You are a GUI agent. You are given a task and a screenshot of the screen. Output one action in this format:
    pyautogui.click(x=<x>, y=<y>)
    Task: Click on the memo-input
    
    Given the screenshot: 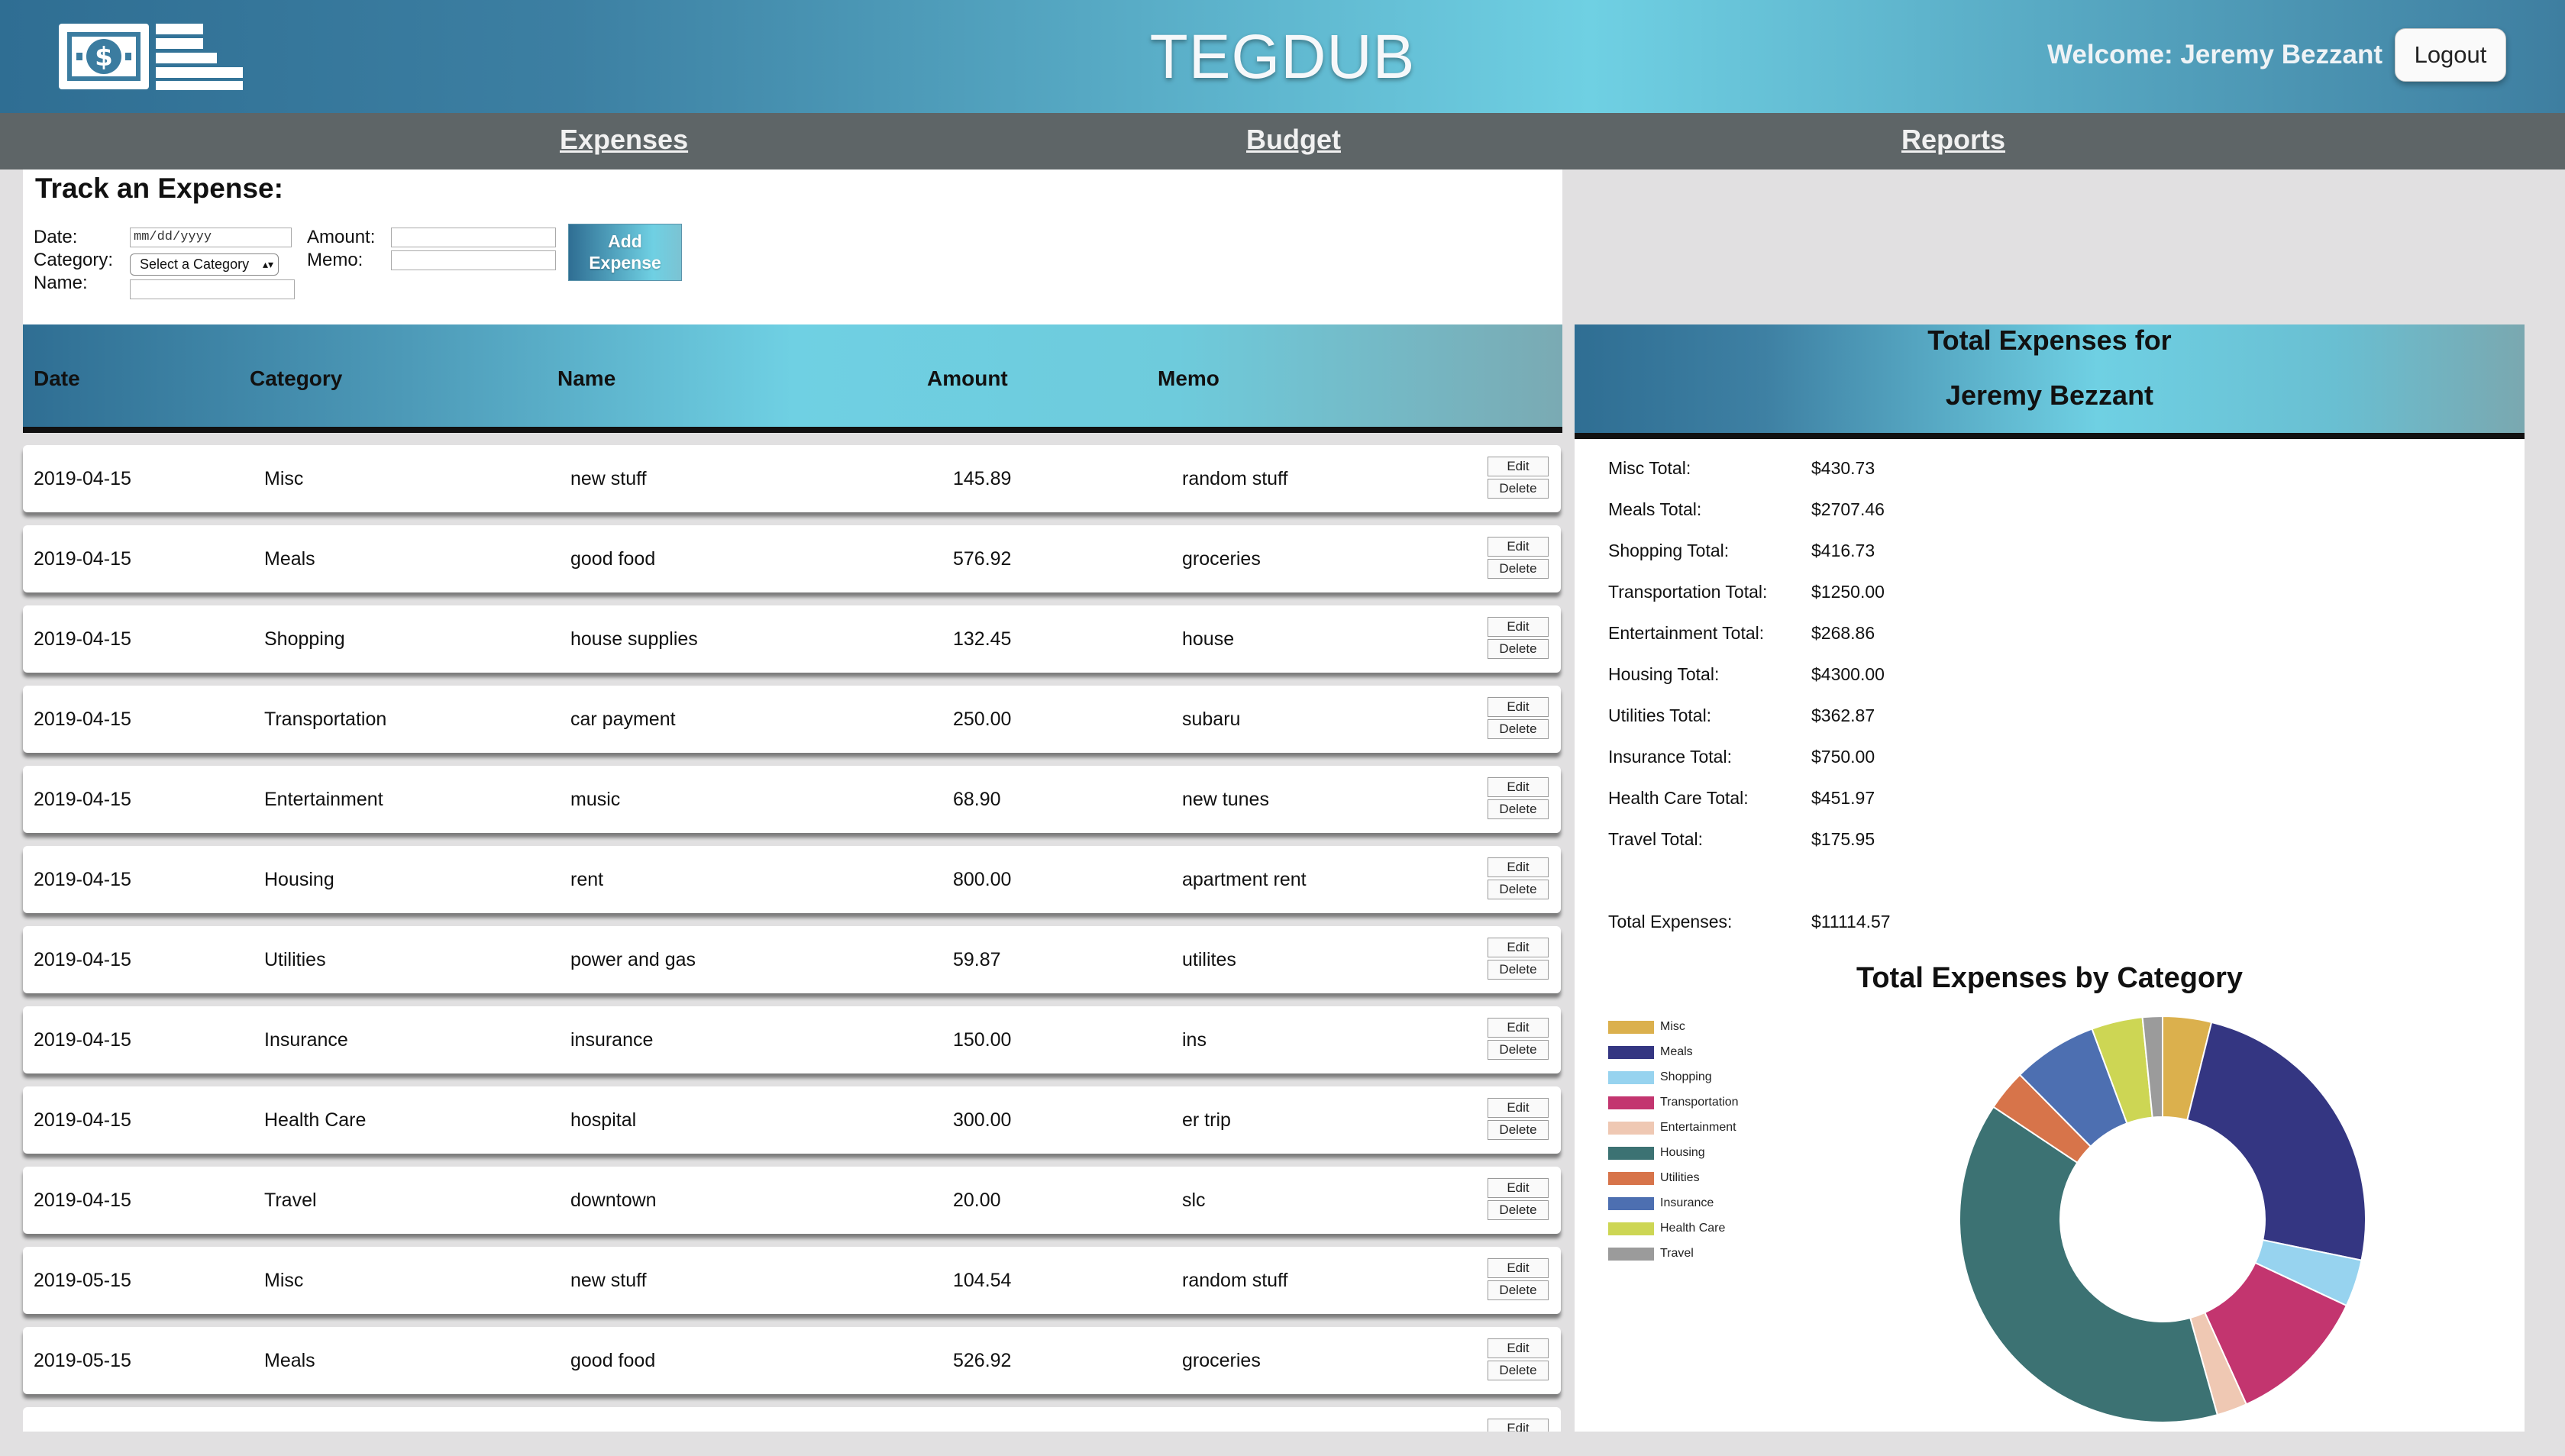 What is the action you would take?
    pyautogui.click(x=474, y=260)
    